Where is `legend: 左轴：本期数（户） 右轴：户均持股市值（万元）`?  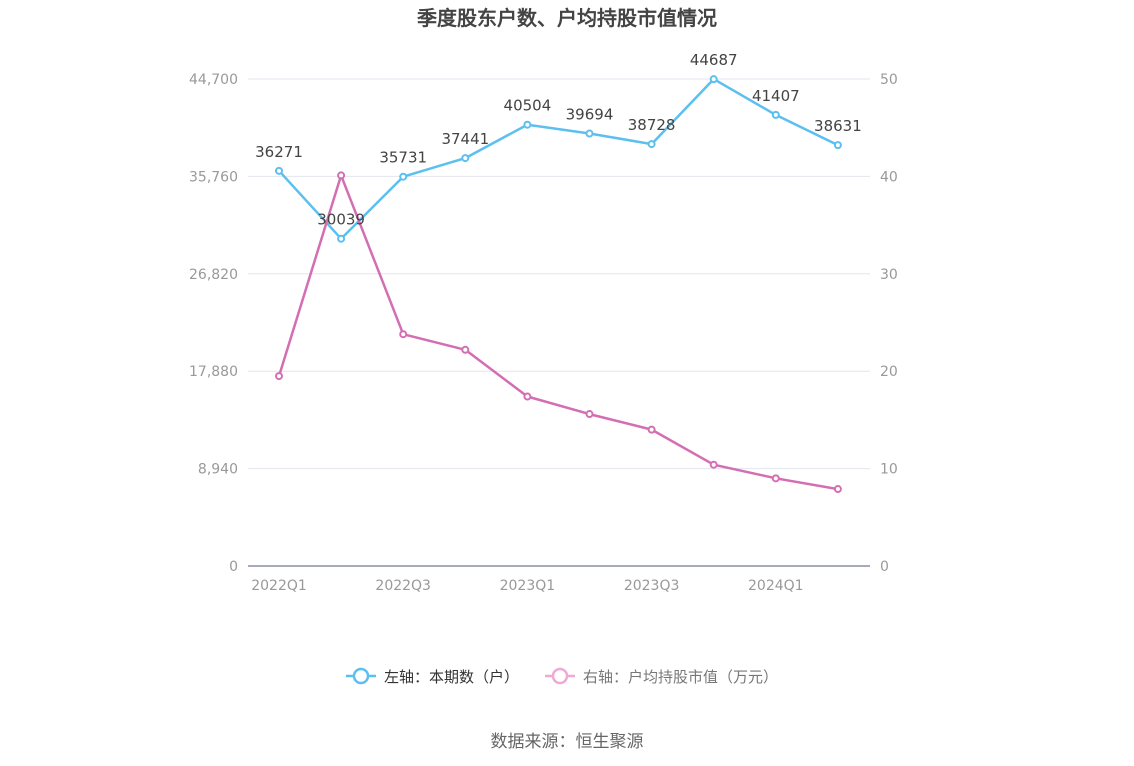 legend: 左轴：本期数（户） 右轴：户均持股市值（万元） is located at coordinates (562, 676).